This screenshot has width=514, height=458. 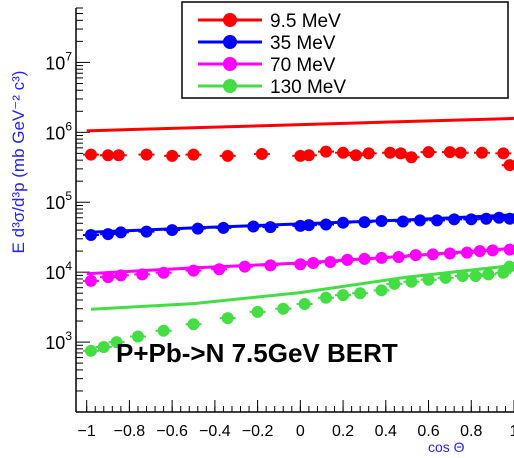 I want to click on model-curve, so click(x=300, y=124).